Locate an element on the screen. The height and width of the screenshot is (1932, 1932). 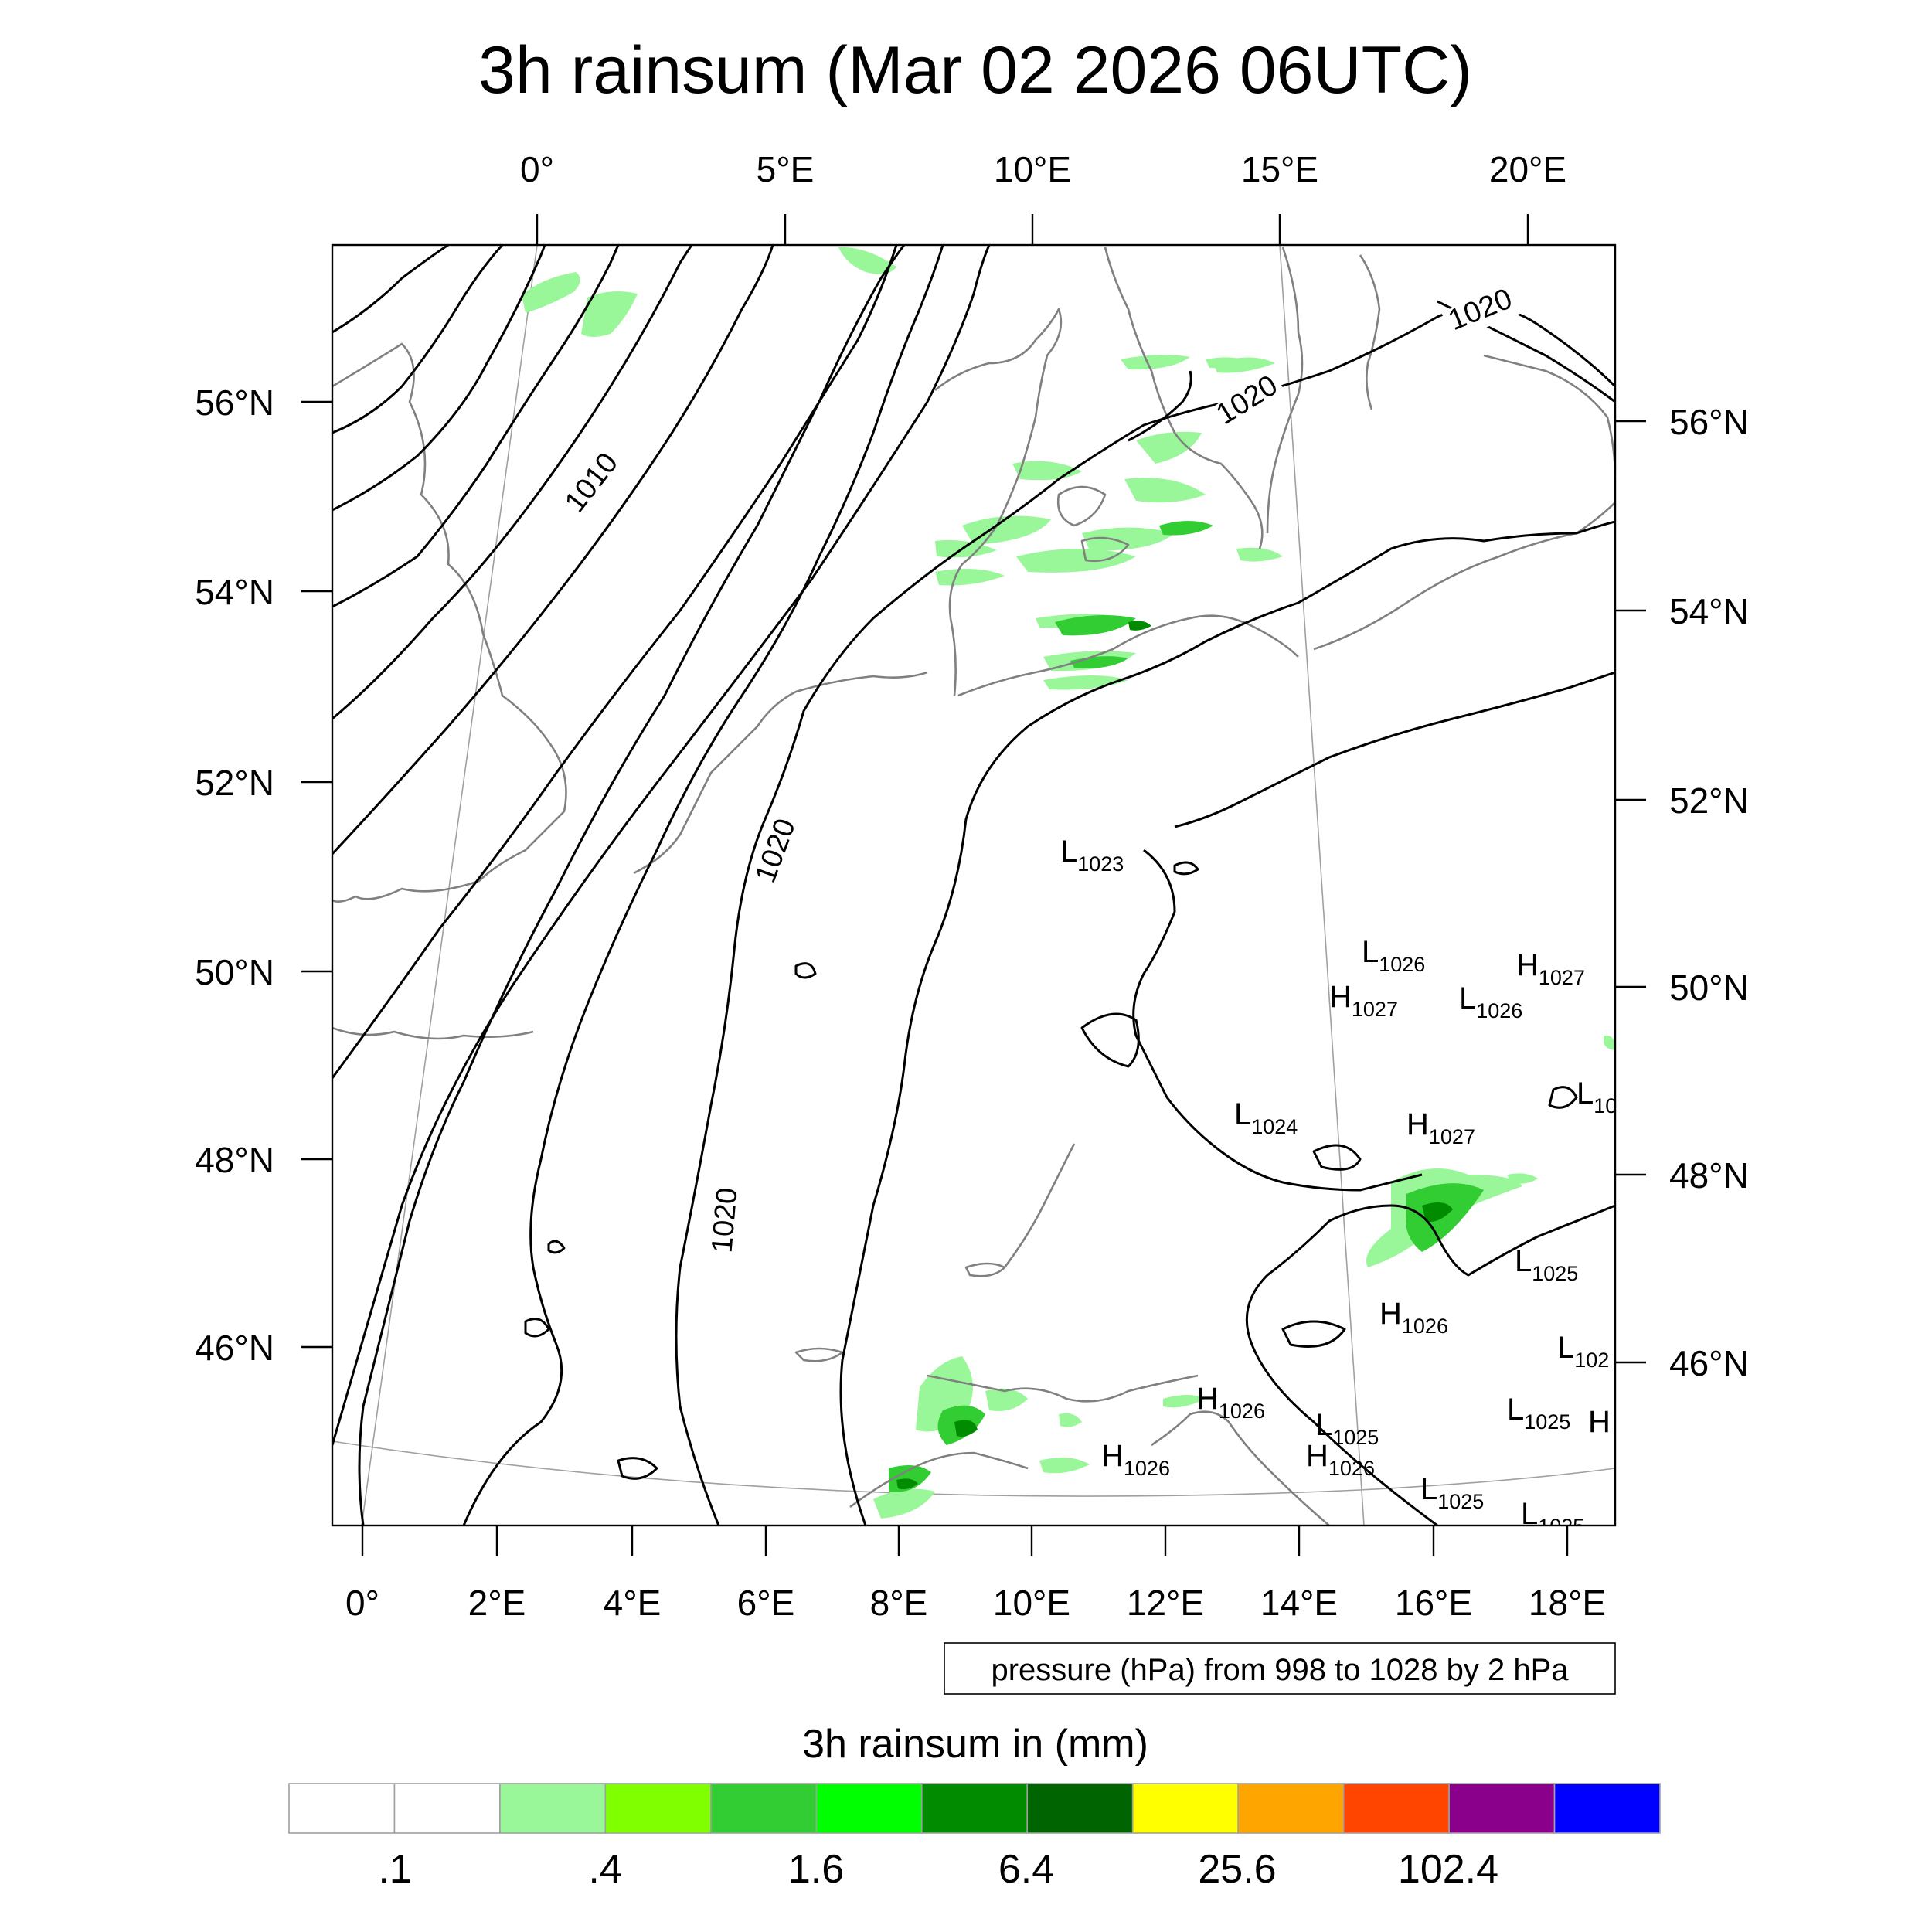
isobar-1024-basin is located at coordinates (1277, 1020).